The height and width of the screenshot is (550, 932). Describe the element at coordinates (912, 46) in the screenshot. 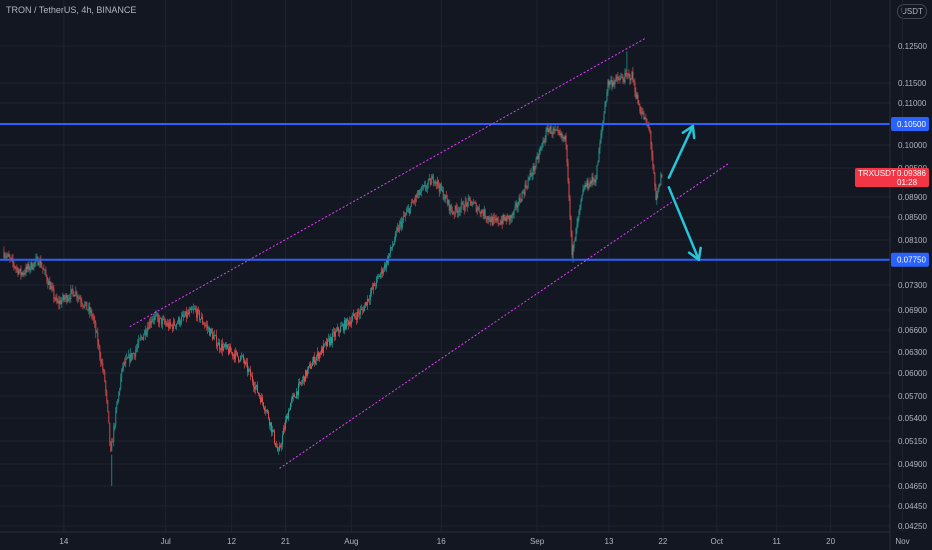

I see `price-tick-label: 0.12500` at that location.